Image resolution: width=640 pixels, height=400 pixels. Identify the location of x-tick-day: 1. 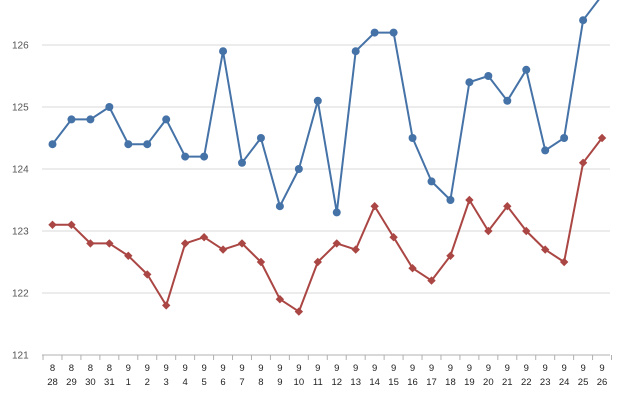
(128, 382).